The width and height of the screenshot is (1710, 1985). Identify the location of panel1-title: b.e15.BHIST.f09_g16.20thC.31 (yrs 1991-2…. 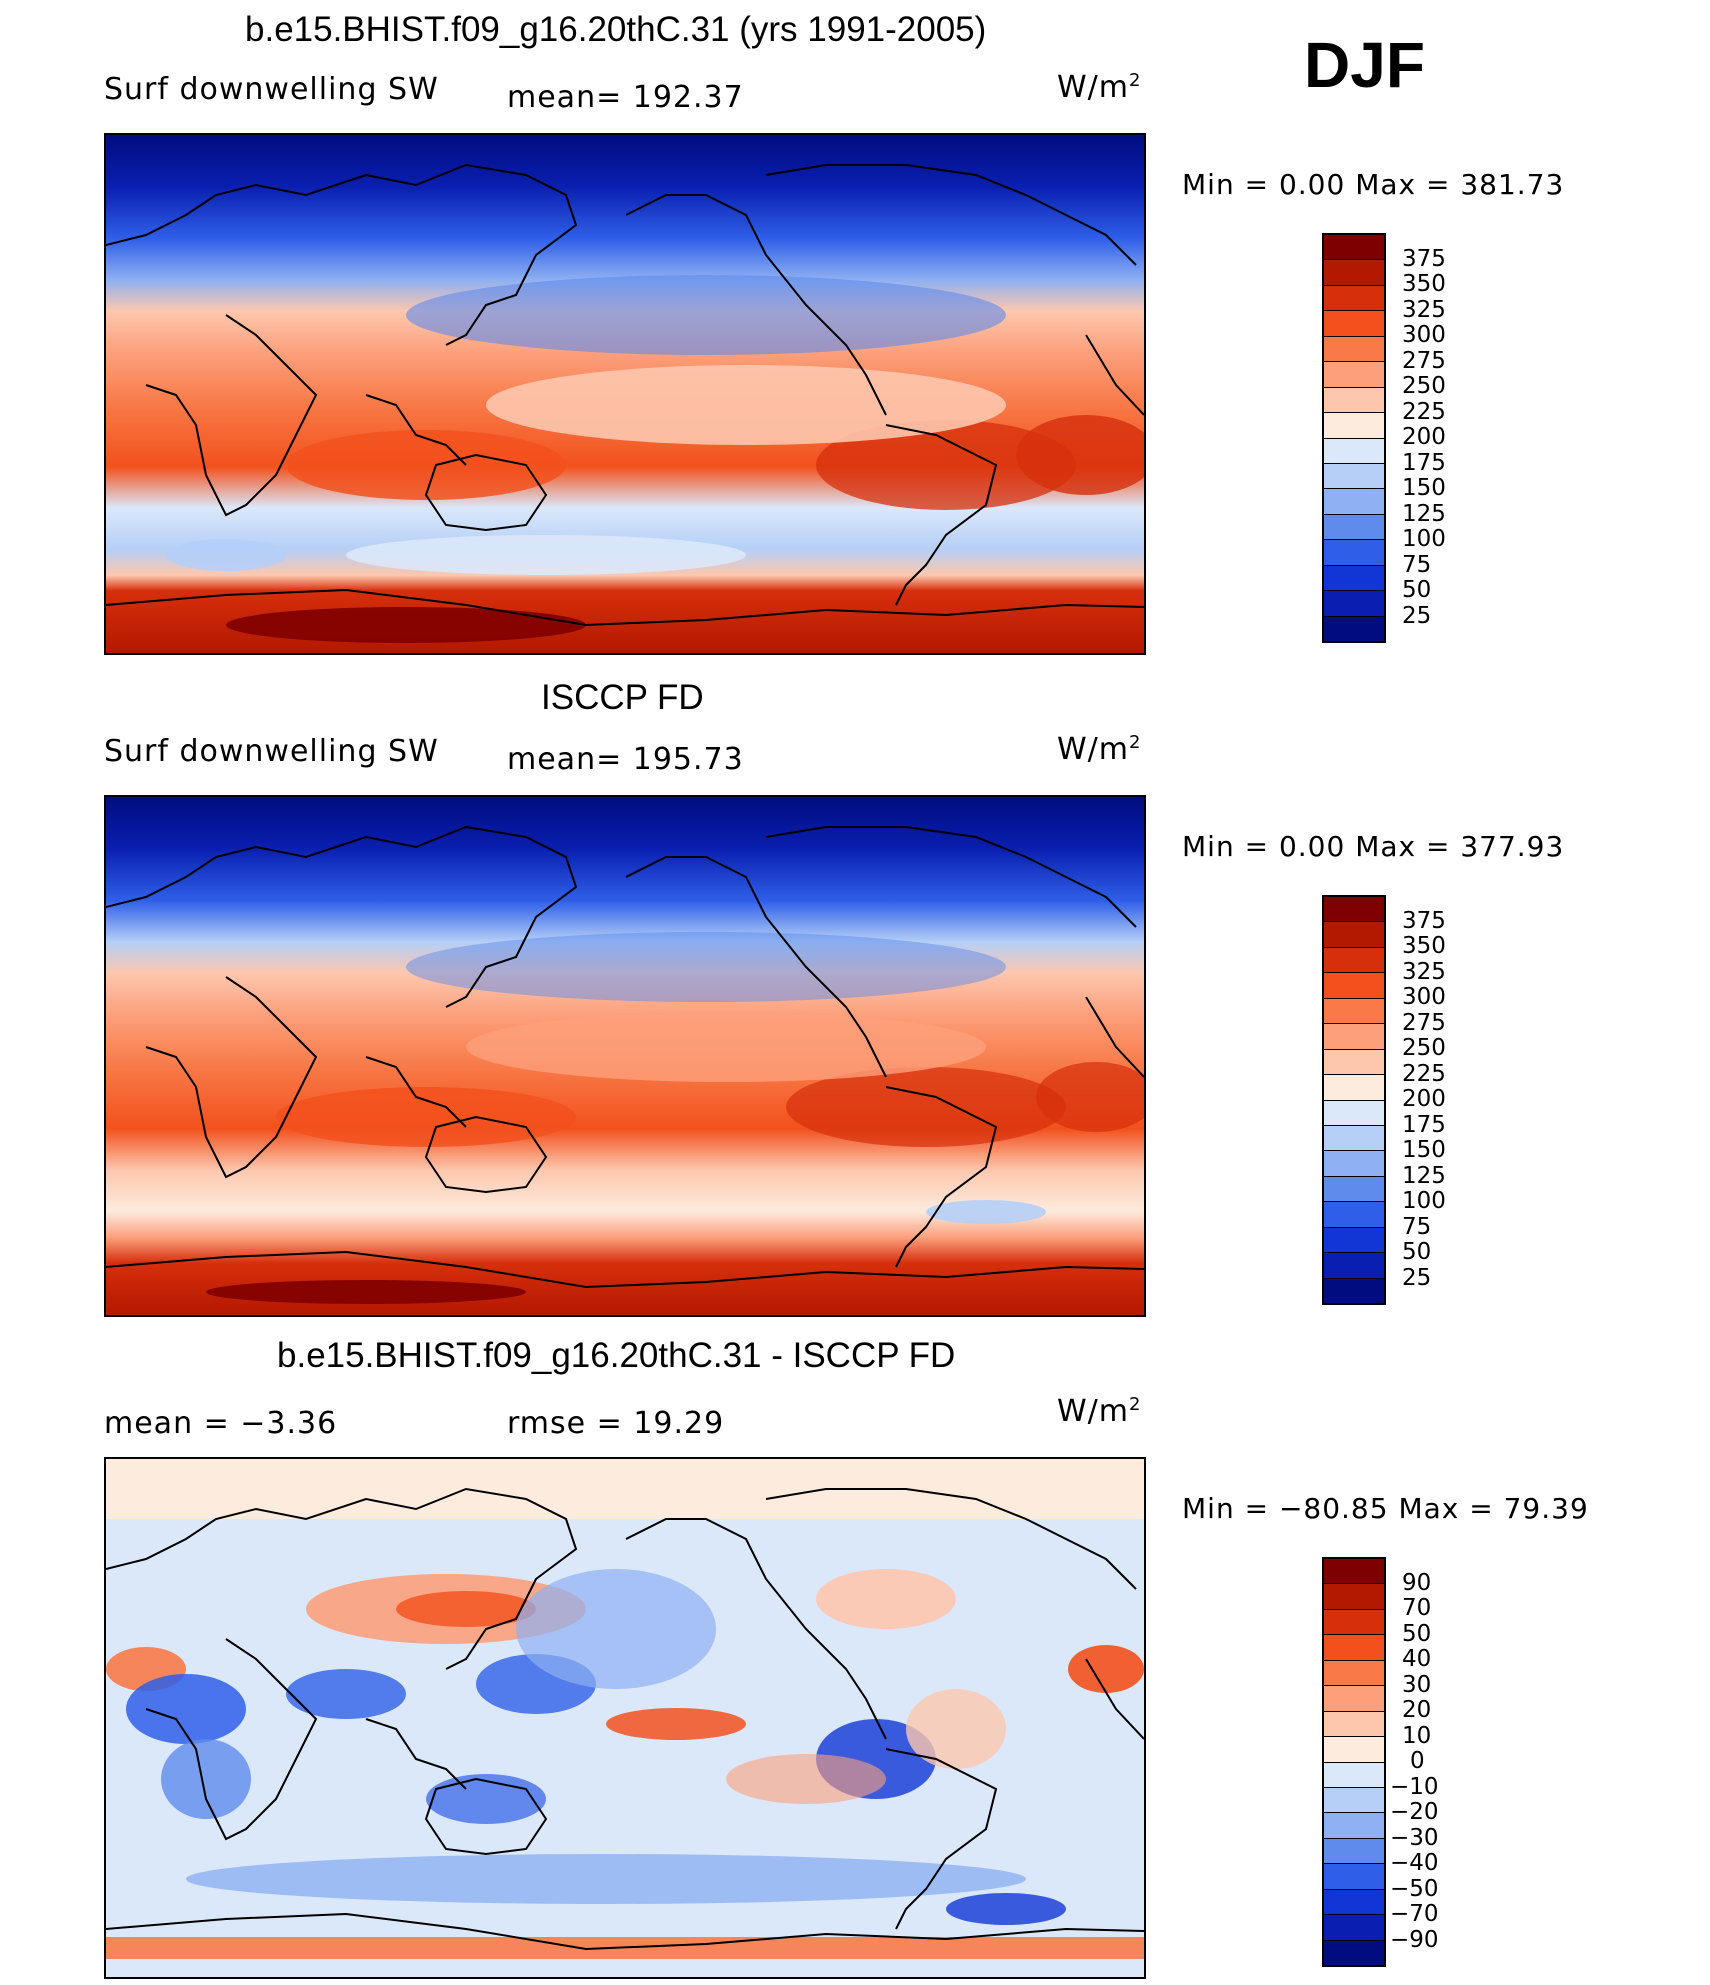
(616, 29).